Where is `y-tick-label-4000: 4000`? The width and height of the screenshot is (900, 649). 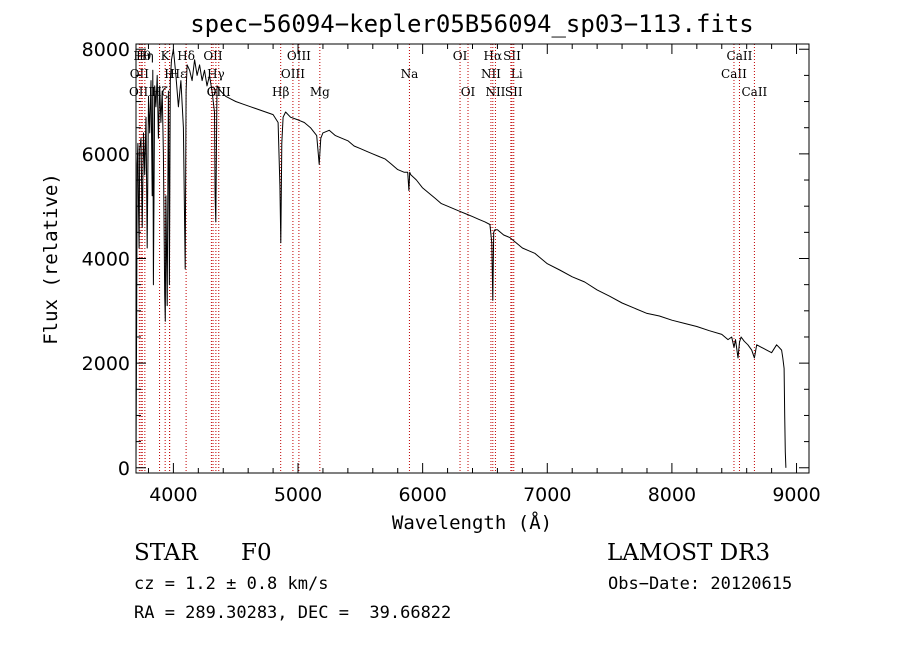 y-tick-label-4000: 4000 is located at coordinates (106, 260).